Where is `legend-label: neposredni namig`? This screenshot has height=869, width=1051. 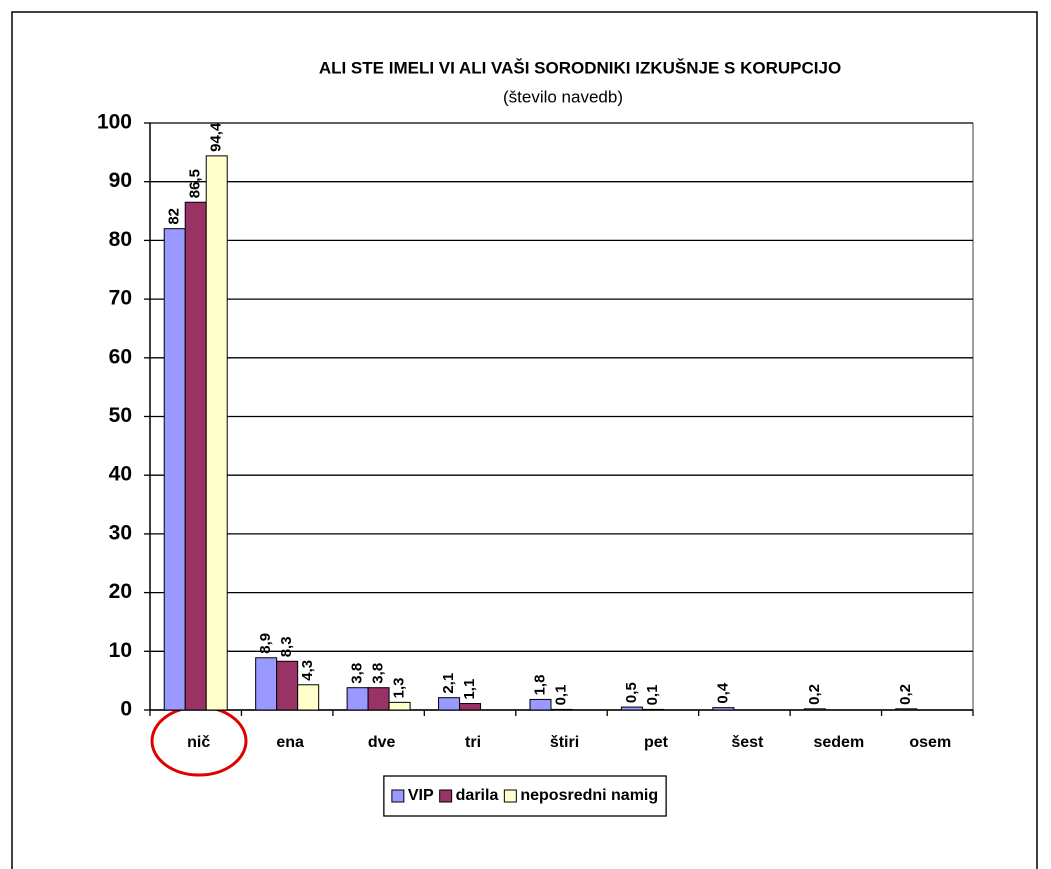
legend-label: neposredni namig is located at coordinates (589, 795).